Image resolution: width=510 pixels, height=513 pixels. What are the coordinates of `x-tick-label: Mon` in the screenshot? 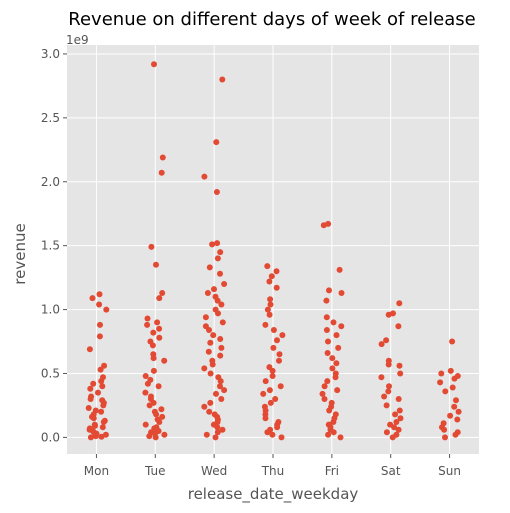 It's located at (96, 471).